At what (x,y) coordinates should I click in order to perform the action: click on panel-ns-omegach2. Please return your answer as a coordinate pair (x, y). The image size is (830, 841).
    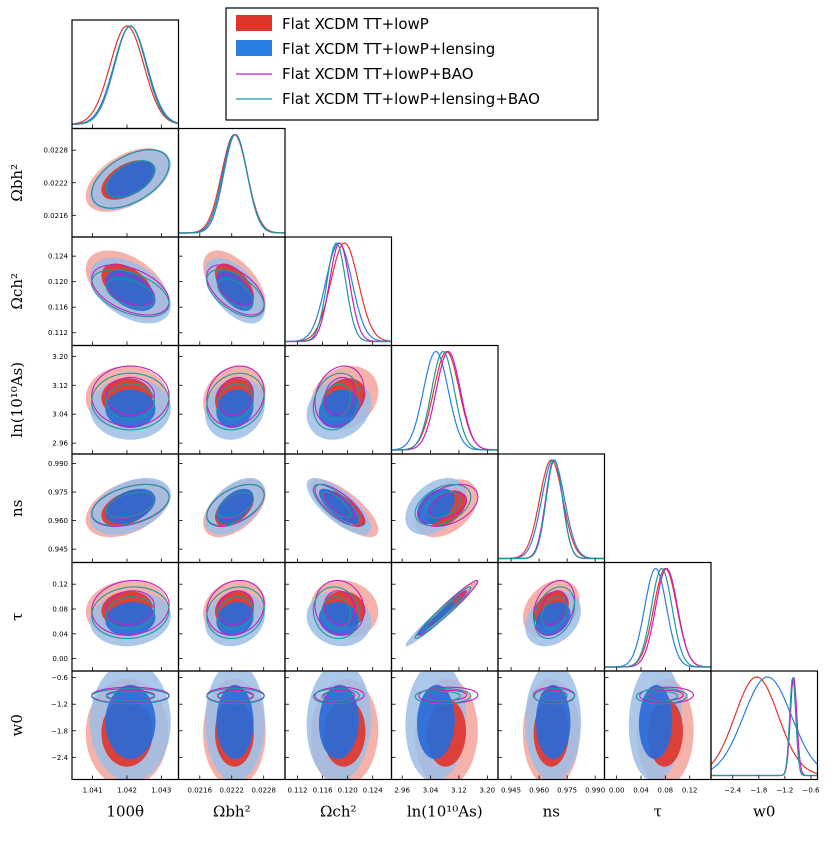
    Looking at the image, I should click on (338, 508).